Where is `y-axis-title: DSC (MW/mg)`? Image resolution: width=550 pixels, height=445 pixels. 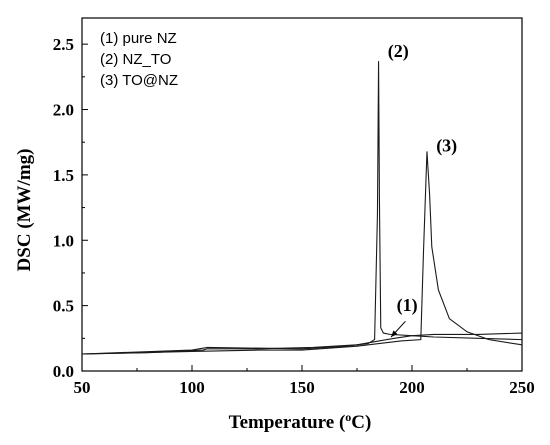 y-axis-title: DSC (MW/mg) is located at coordinates (24, 210).